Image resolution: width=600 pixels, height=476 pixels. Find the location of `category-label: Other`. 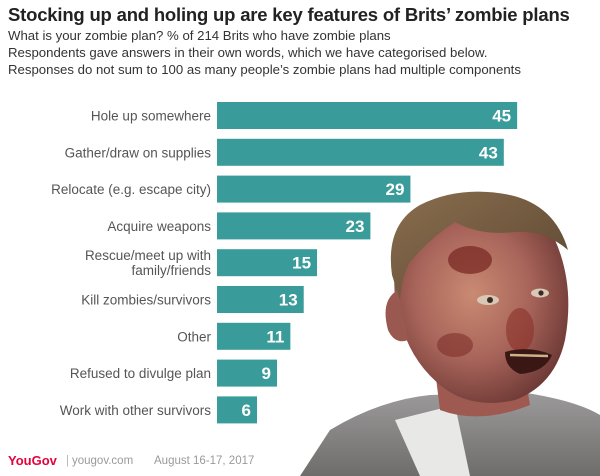

category-label: Other is located at coordinates (194, 336).